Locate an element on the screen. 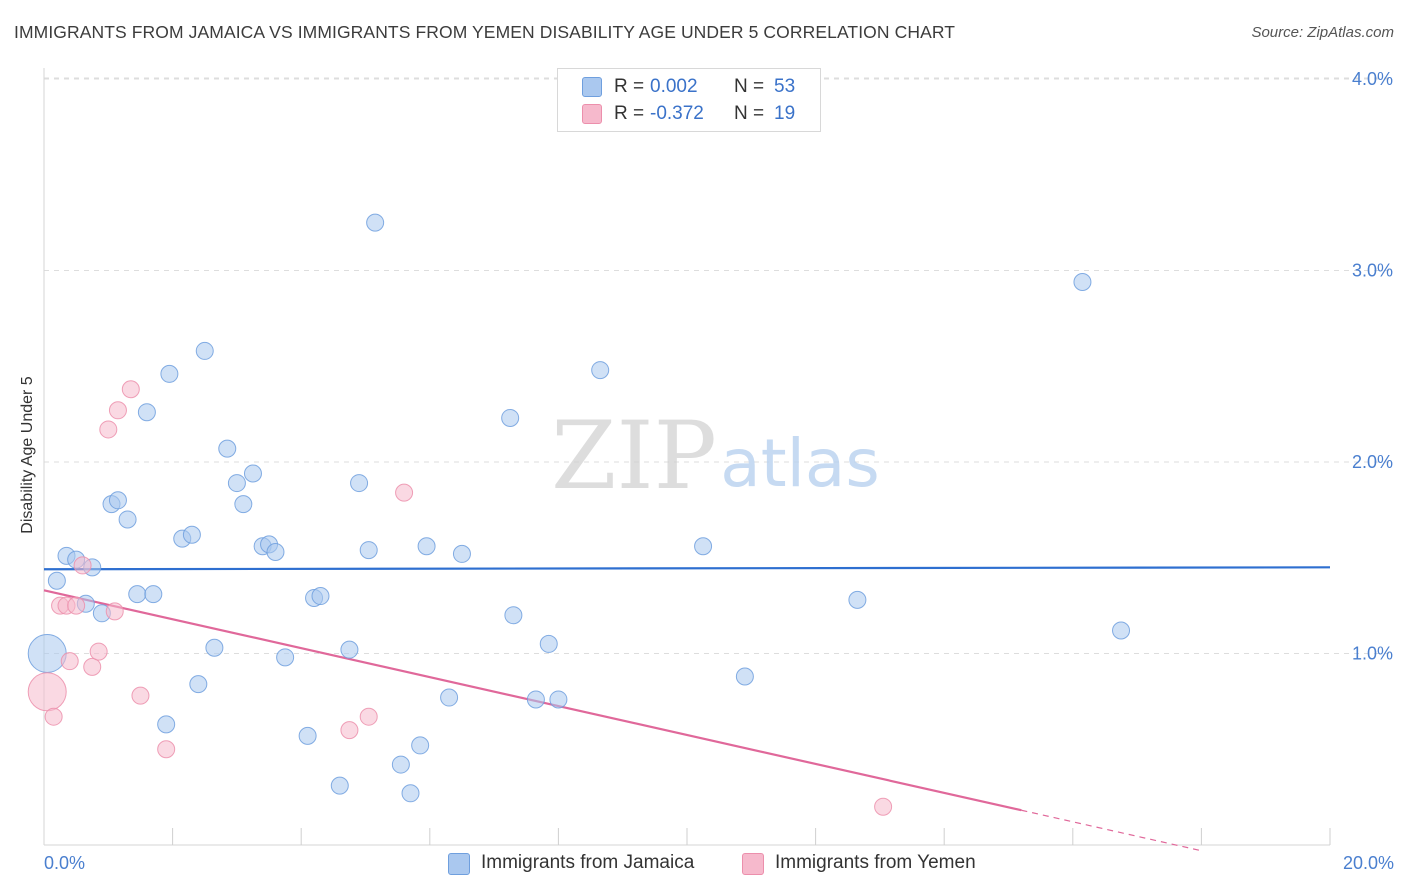 The height and width of the screenshot is (892, 1406). bottom-legend-label-jamaica: Immigrants from Jamaica is located at coordinates (588, 862).